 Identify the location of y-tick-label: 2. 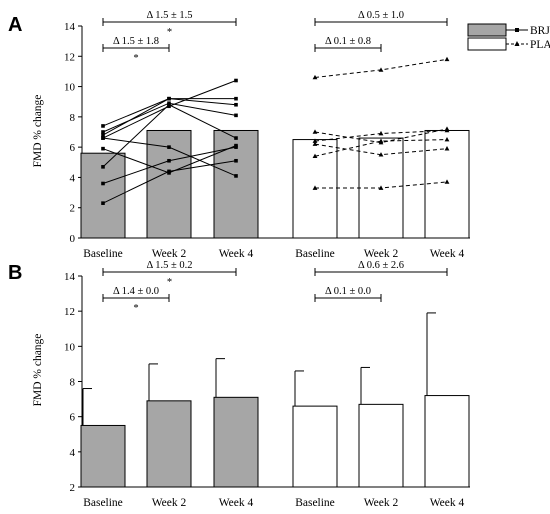
(73, 209).